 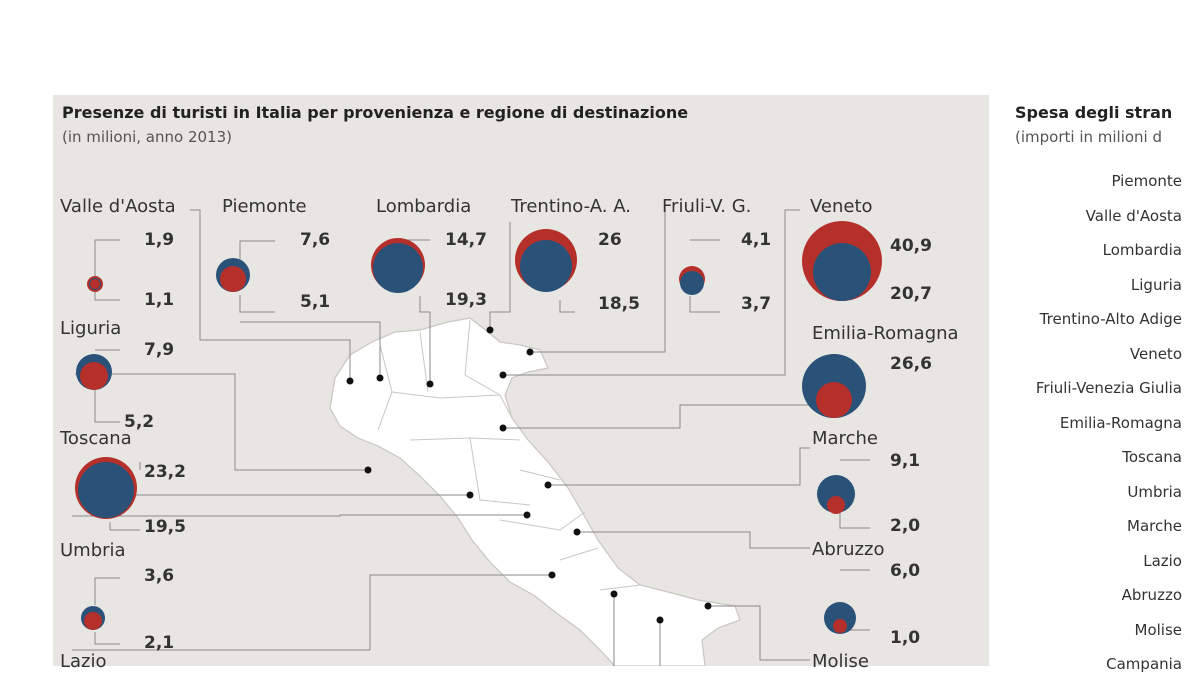 What do you see at coordinates (840, 661) in the screenshot?
I see `region-name-molise: Molise` at bounding box center [840, 661].